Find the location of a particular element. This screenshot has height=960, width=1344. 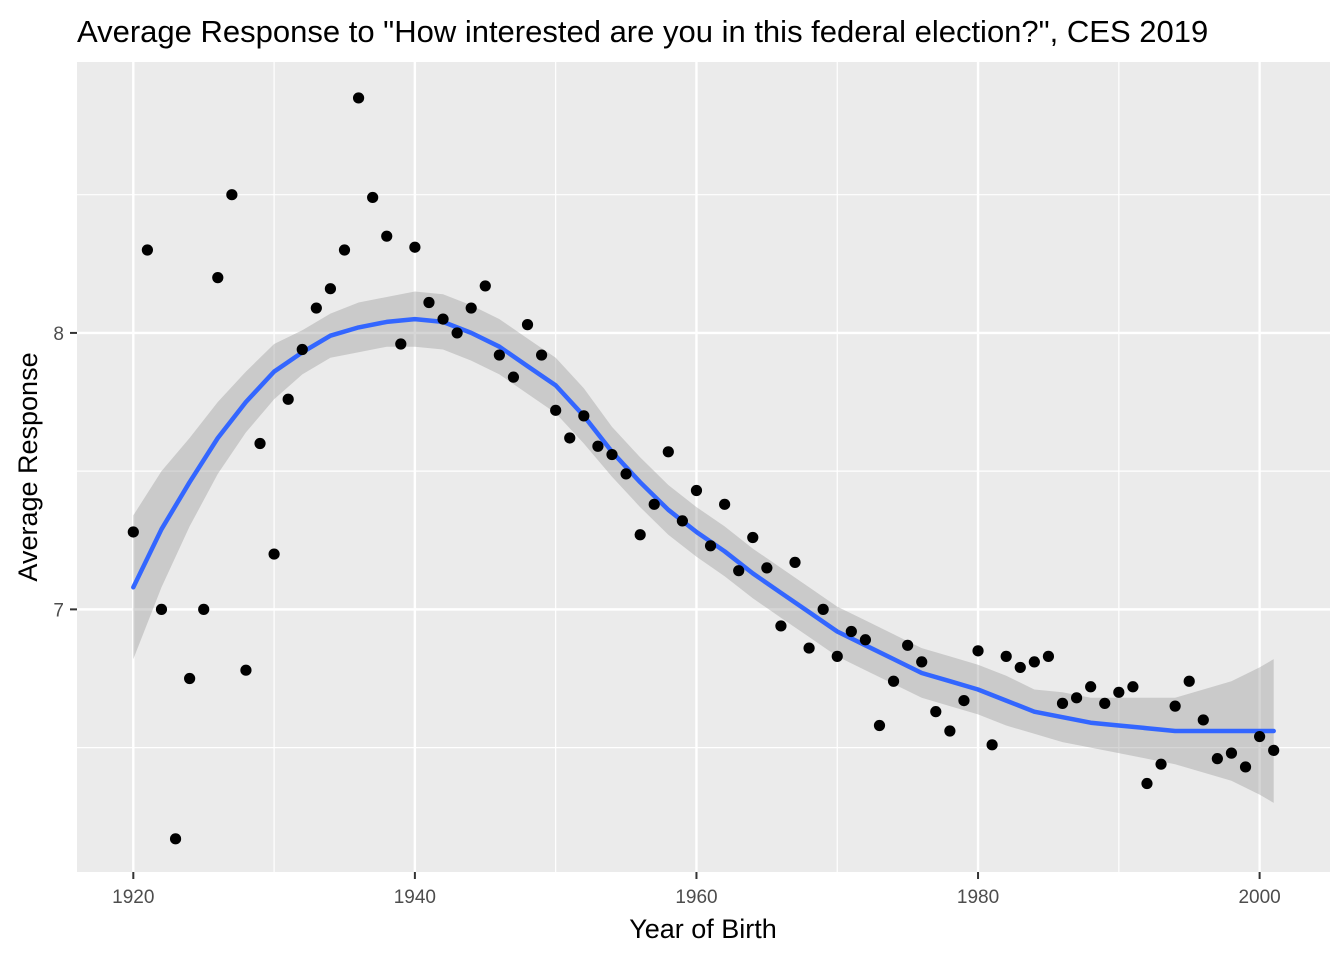

x-axis-tick-labels: 1920 1940 1960 1980 2000 is located at coordinates (696, 897).